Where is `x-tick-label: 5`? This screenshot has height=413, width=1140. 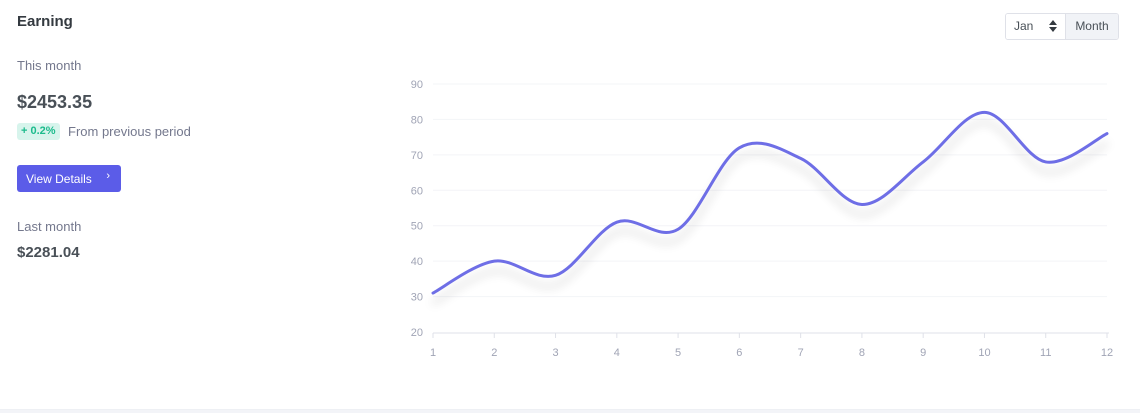 x-tick-label: 5 is located at coordinates (678, 353).